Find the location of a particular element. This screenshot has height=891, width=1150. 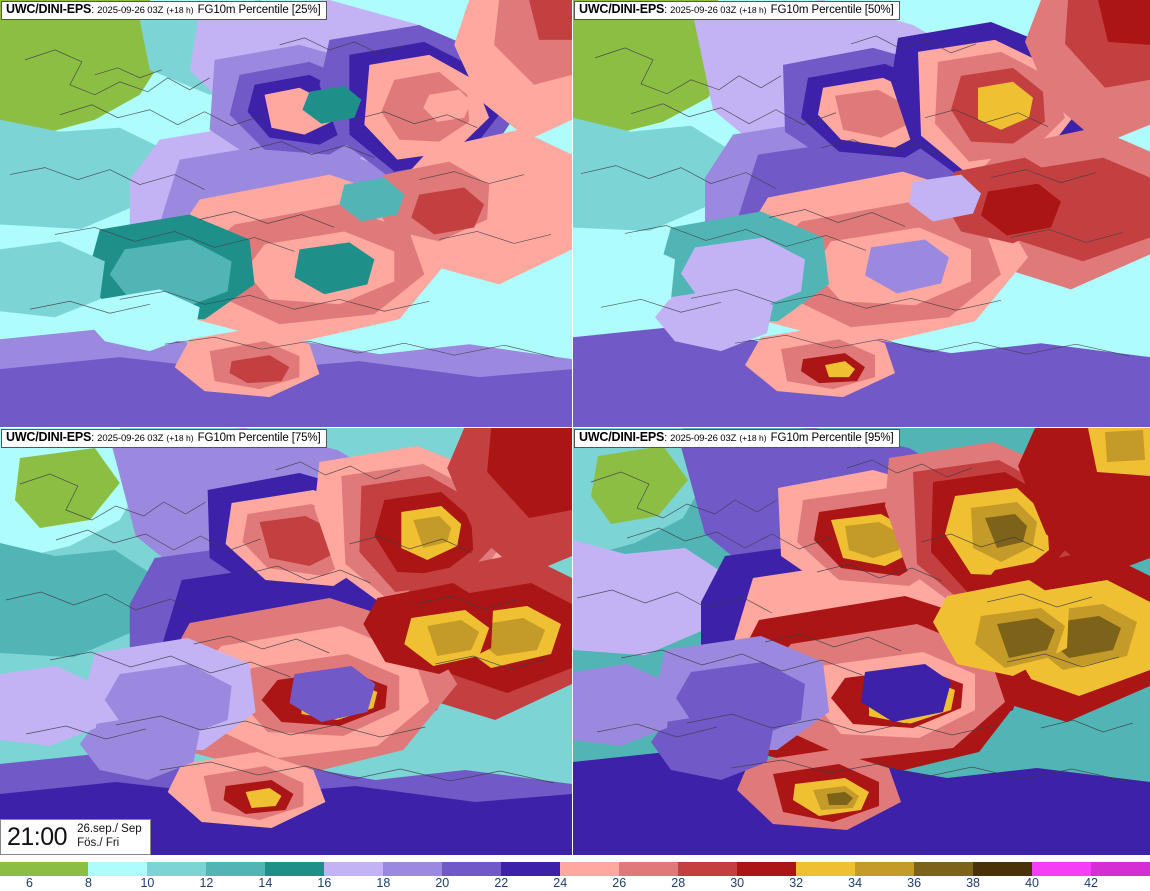

colorbar-legend: 6 8 10 12 14 16 18 20 22 24 26 28 30 32 34 36 38 40 42 is located at coordinates (575, 873).